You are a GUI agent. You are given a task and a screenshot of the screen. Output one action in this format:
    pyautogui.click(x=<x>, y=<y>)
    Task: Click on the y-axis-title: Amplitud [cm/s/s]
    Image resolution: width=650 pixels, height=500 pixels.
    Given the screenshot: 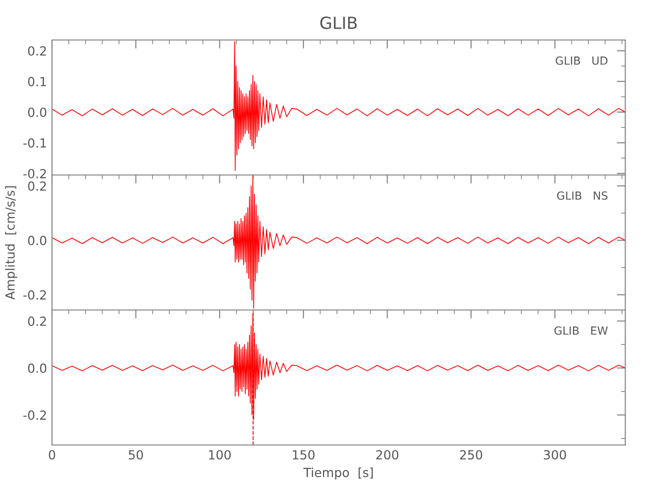 What is the action you would take?
    pyautogui.click(x=11, y=243)
    